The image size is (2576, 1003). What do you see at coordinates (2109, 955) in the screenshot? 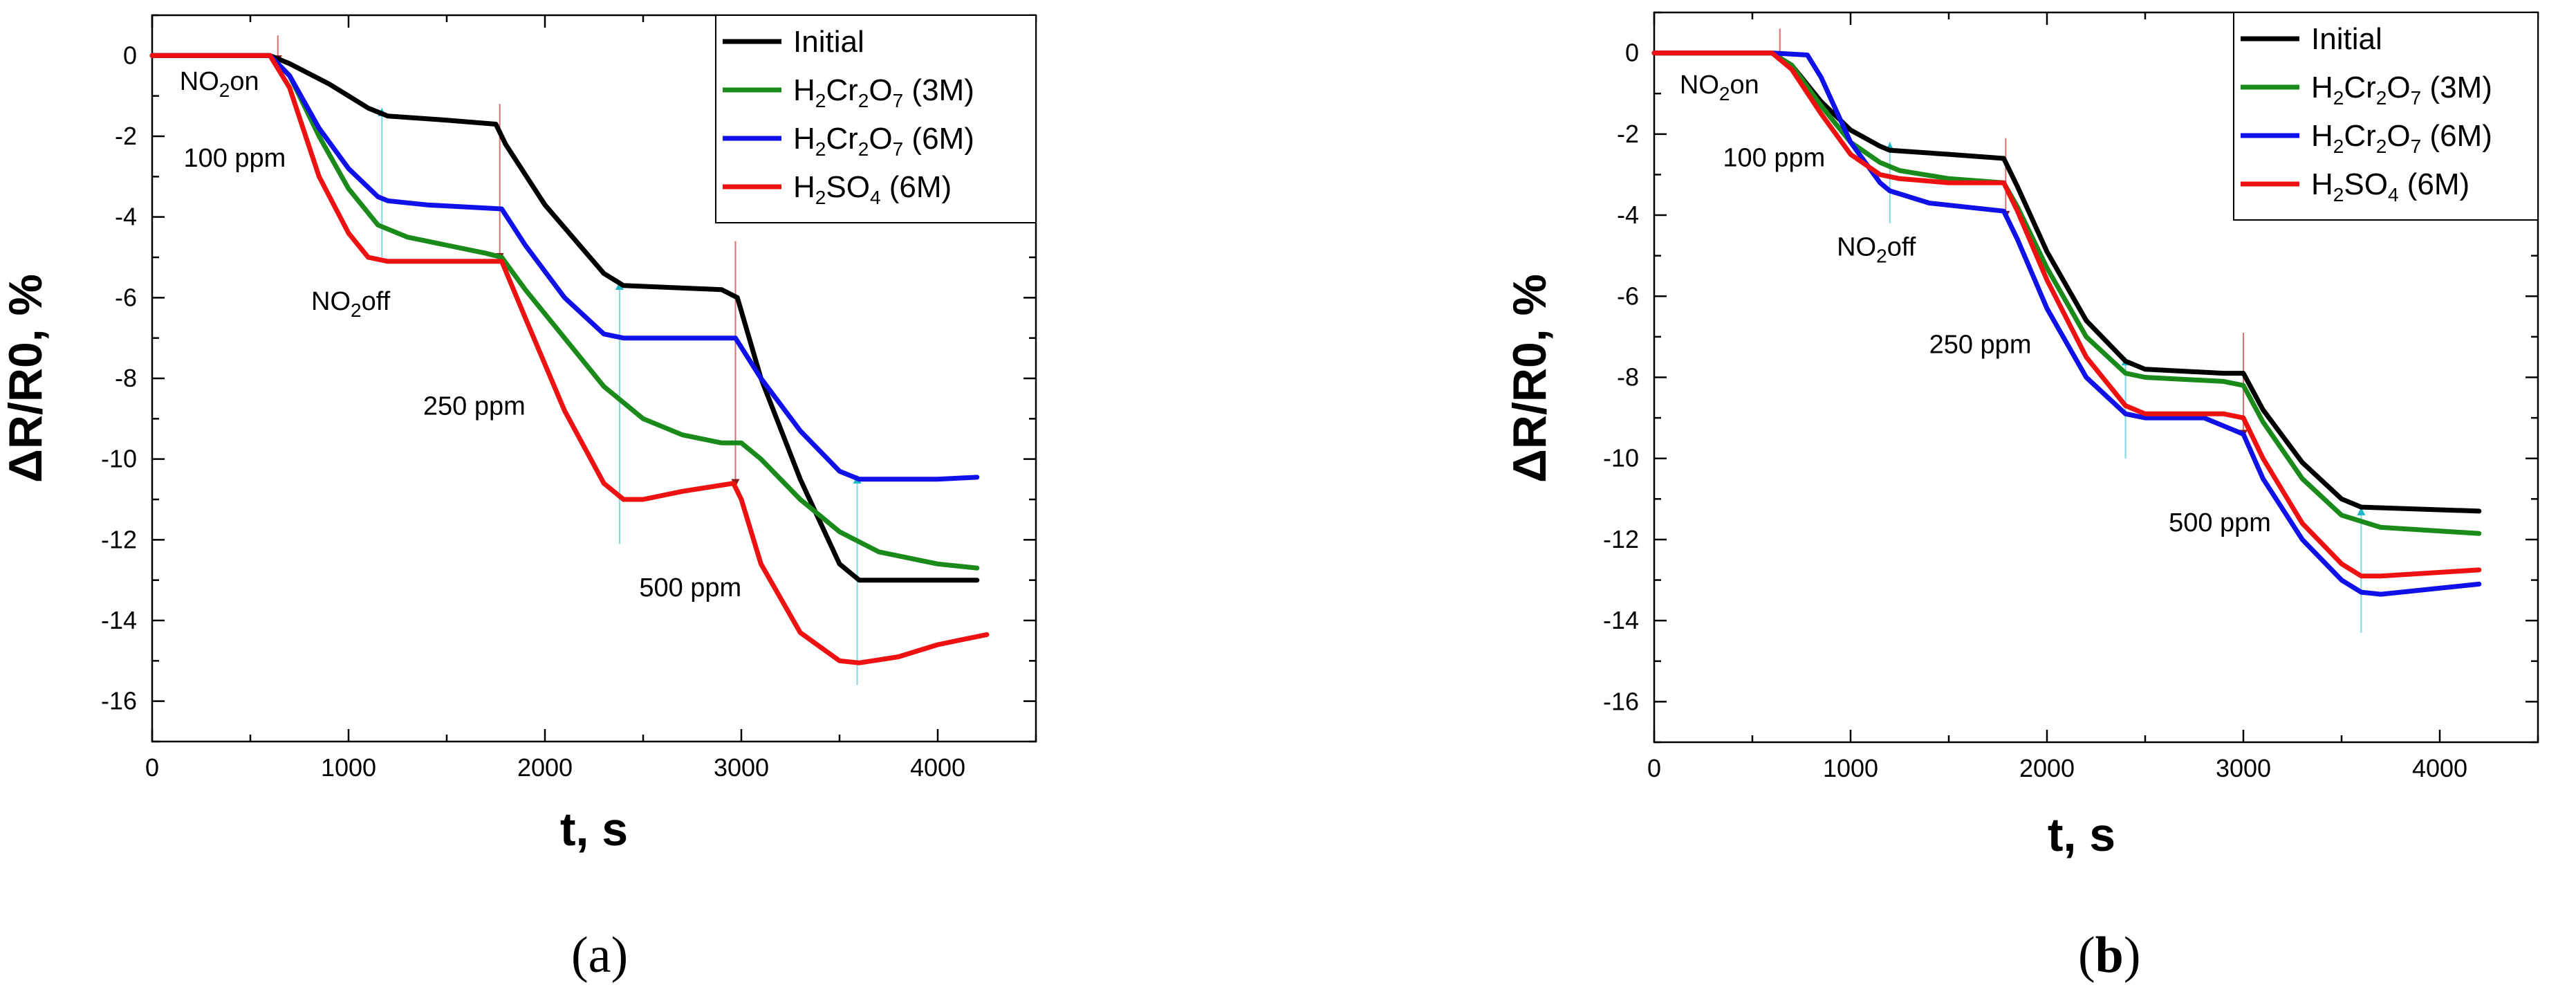
I see `panel-label: (b)` at bounding box center [2109, 955].